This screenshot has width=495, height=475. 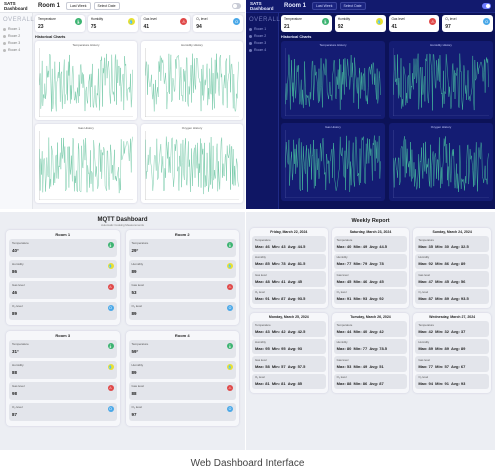 What do you see at coordinates (452, 317) in the screenshot?
I see `day-name: Wednesday, March 27, 2024` at bounding box center [452, 317].